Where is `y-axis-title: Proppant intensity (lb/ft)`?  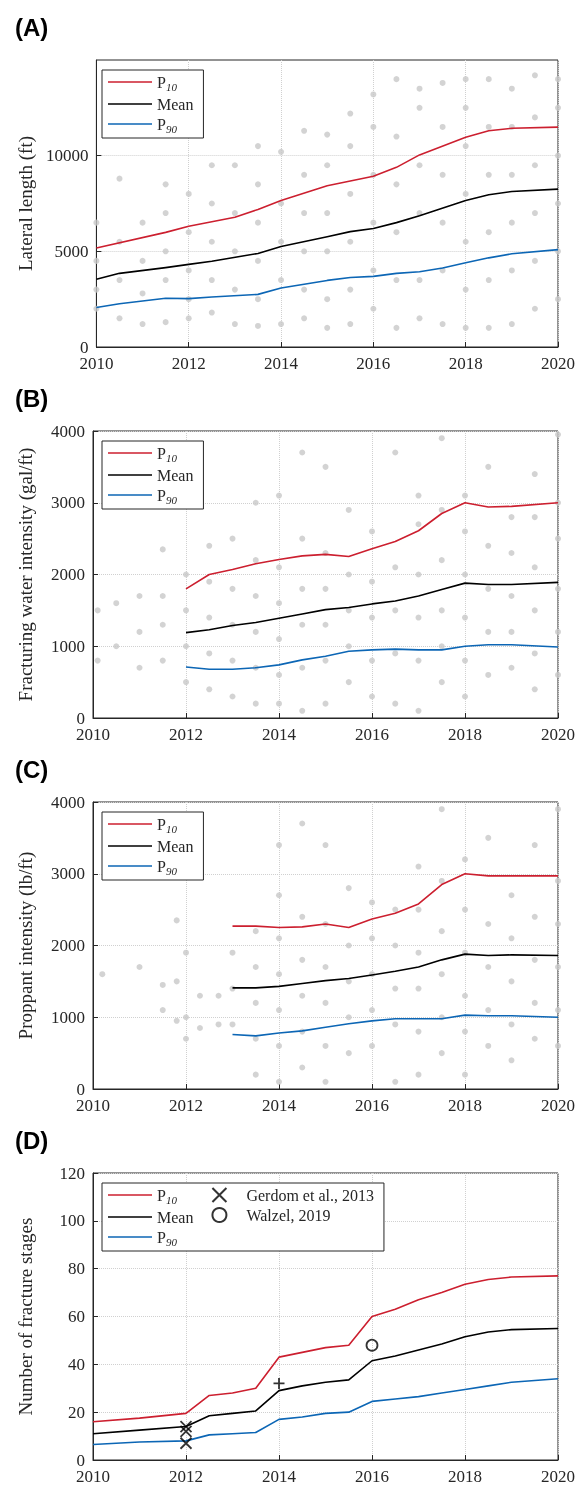 y-axis-title: Proppant intensity (lb/ft) is located at coordinates (26, 945).